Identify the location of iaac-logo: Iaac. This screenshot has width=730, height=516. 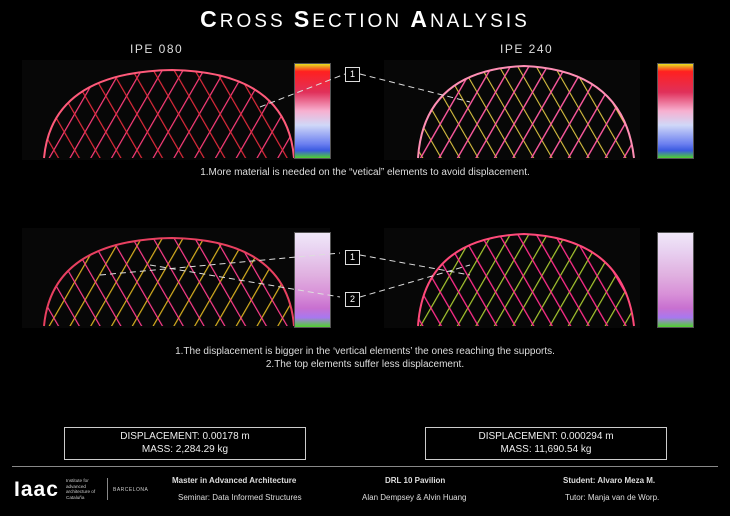
(36, 489).